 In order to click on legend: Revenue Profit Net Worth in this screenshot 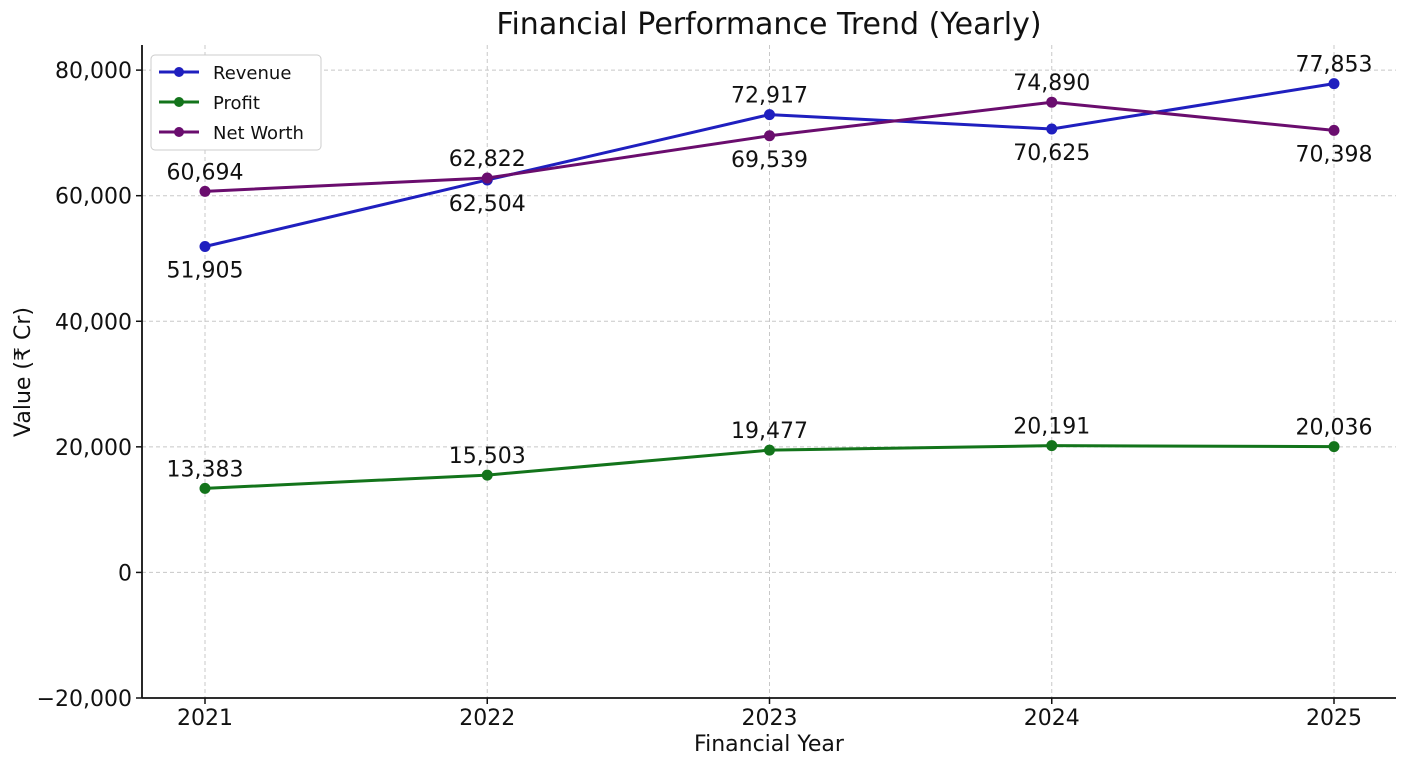, I will do `click(236, 102)`.